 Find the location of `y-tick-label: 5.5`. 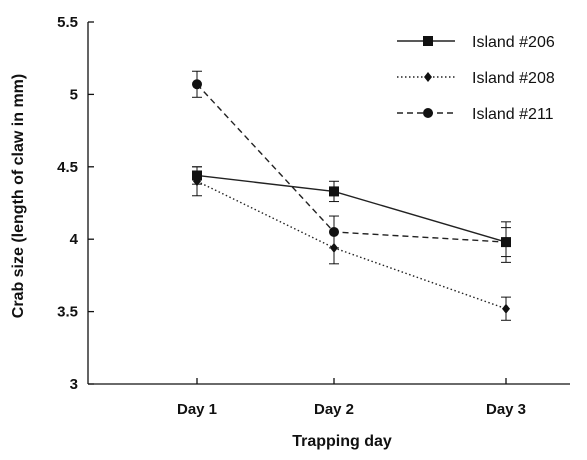

y-tick-label: 5.5 is located at coordinates (67, 22).